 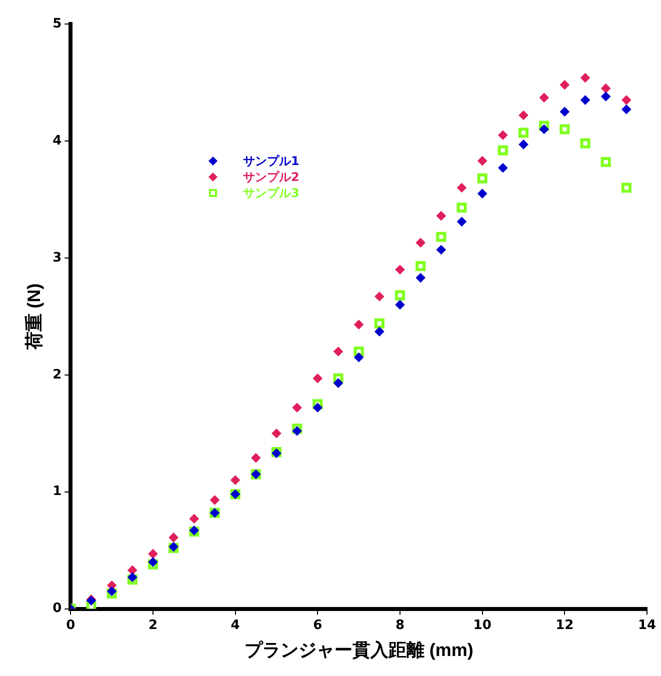 What do you see at coordinates (153, 625) in the screenshot?
I see `x-tick-label: 2` at bounding box center [153, 625].